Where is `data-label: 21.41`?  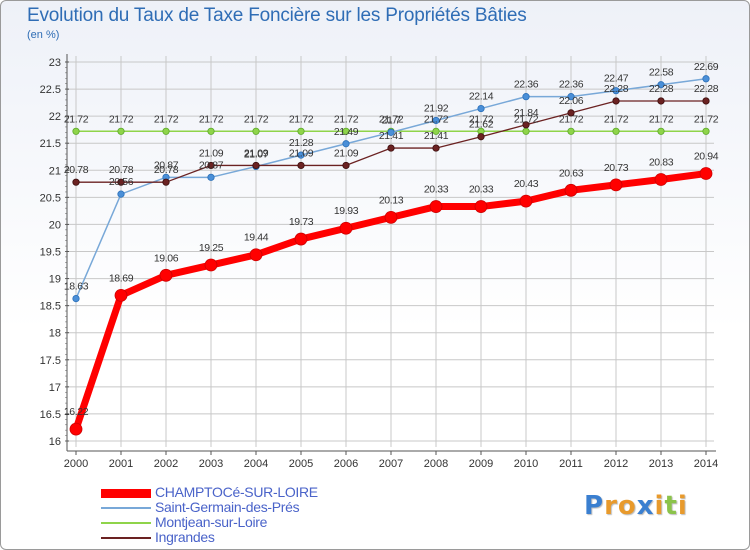 data-label: 21.41 is located at coordinates (391, 136).